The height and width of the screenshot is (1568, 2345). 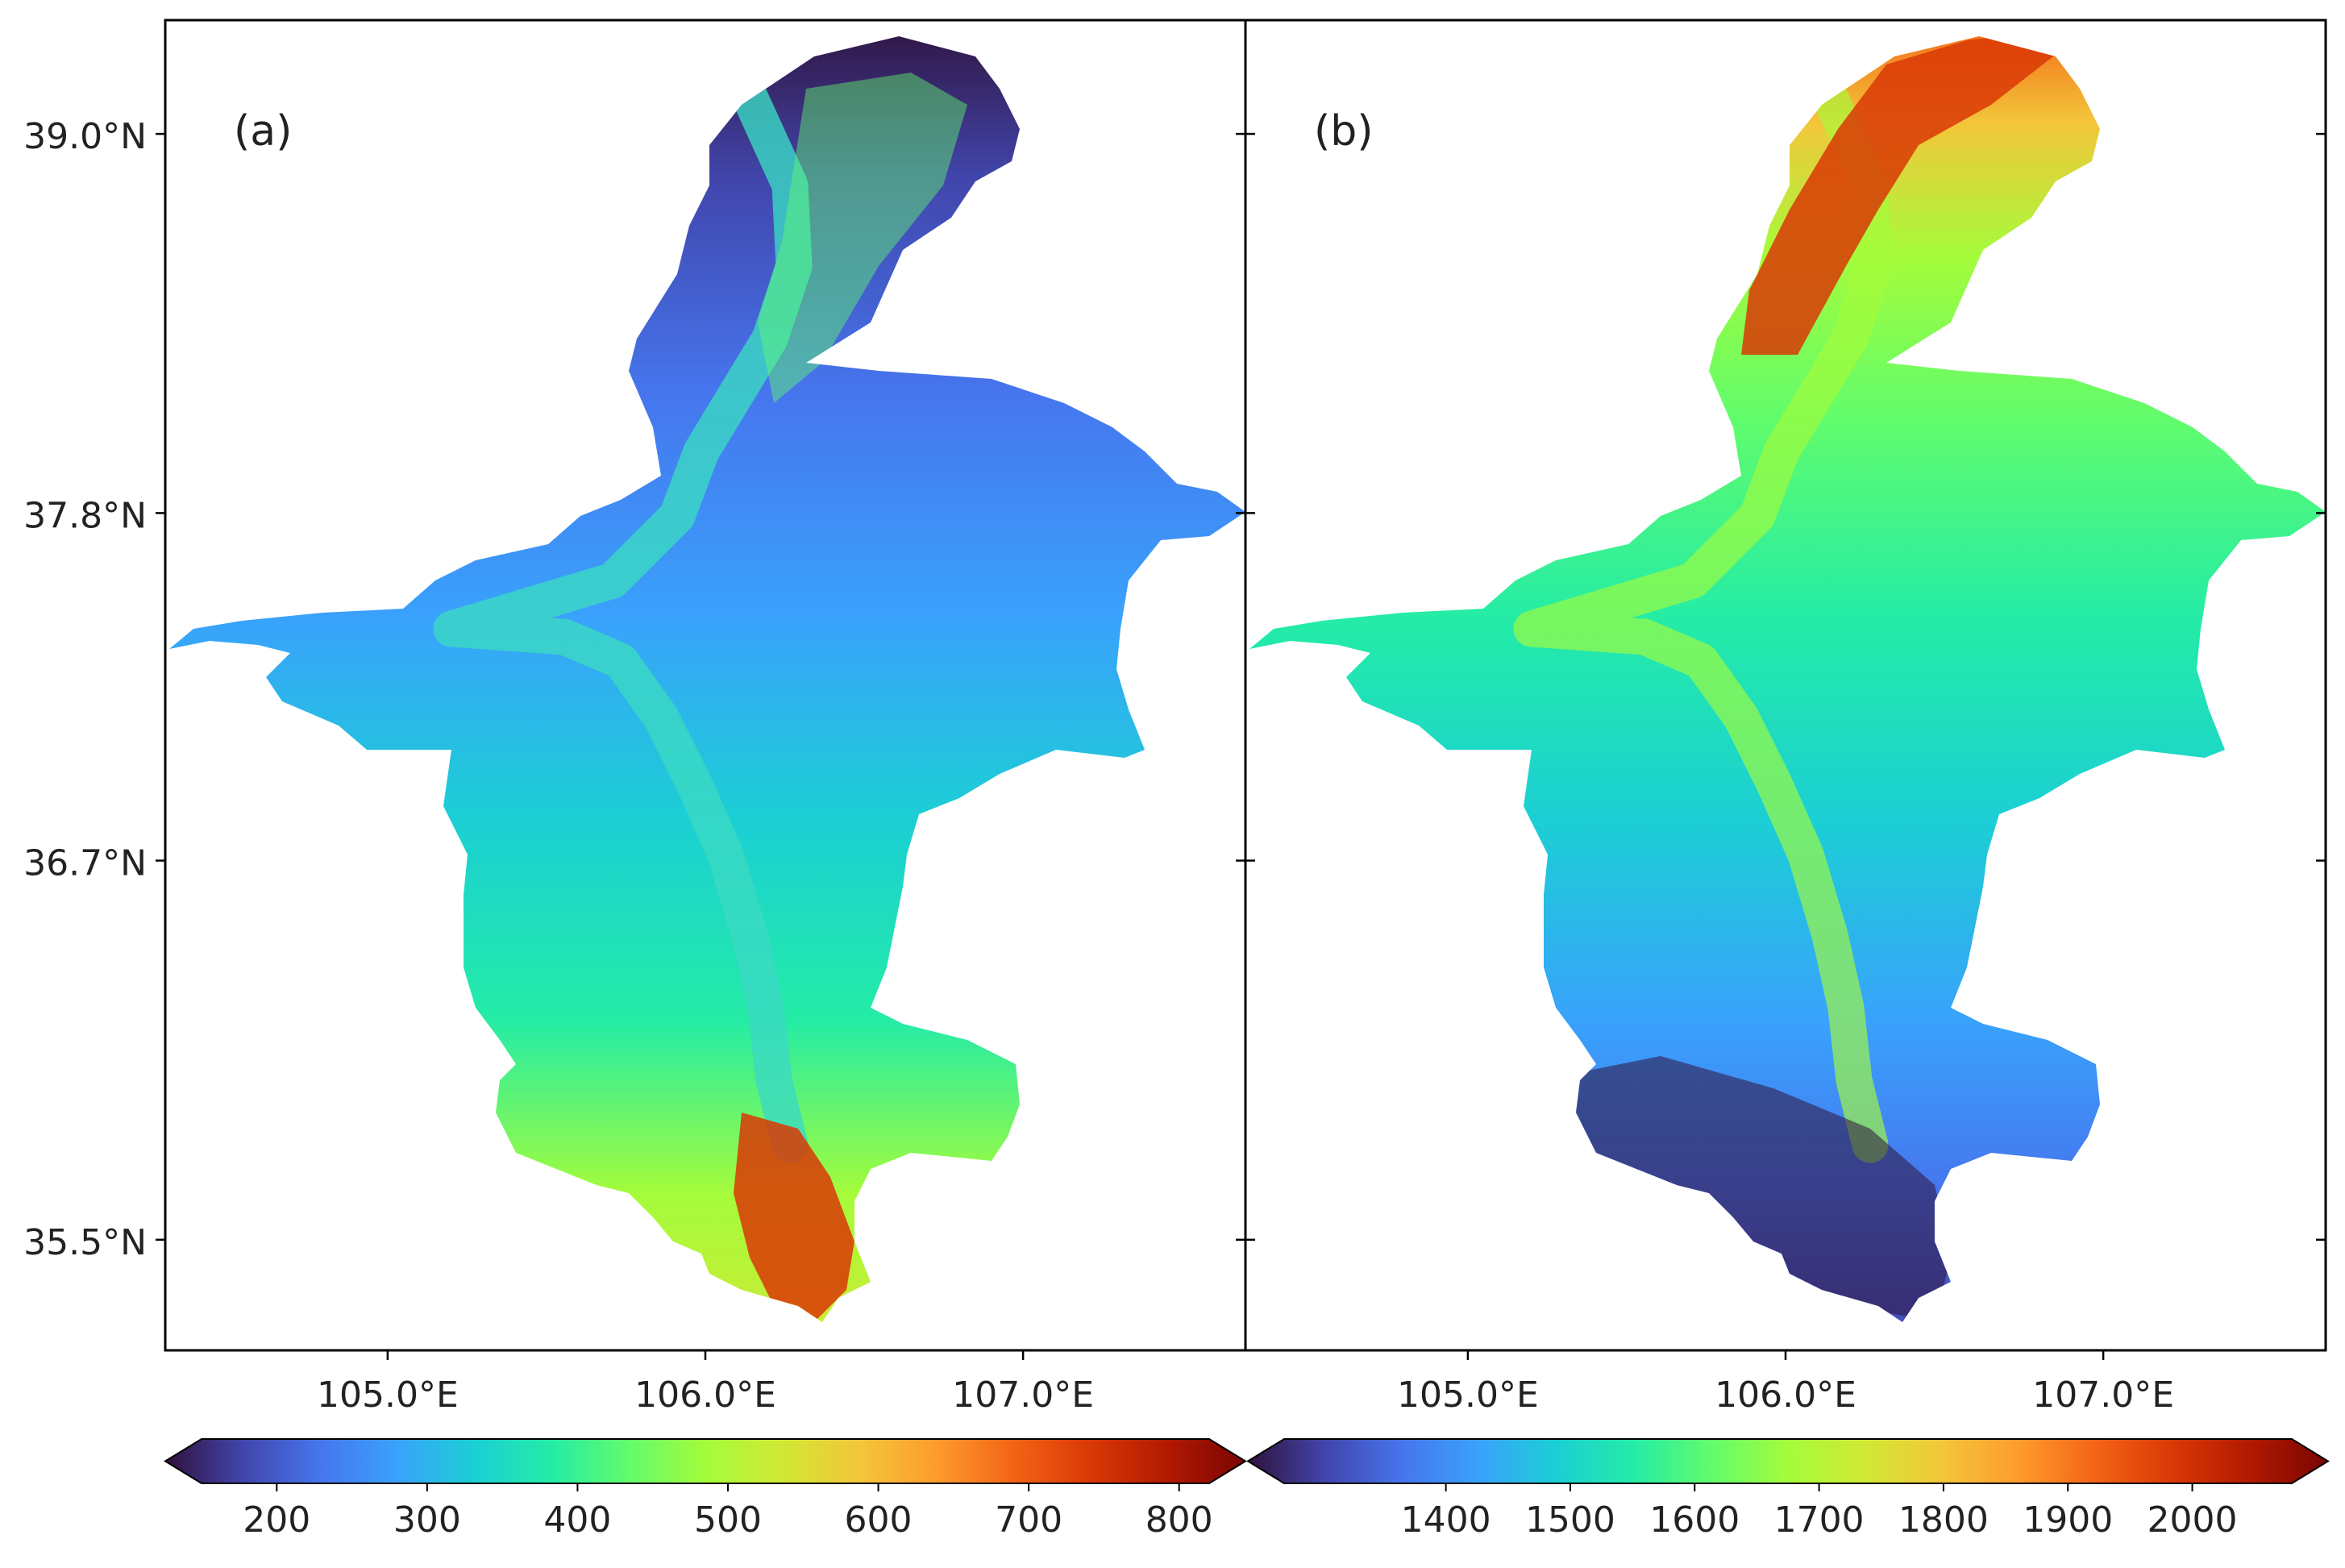 What do you see at coordinates (85, 864) in the screenshot?
I see `lat-tick-label: 36.7°N` at bounding box center [85, 864].